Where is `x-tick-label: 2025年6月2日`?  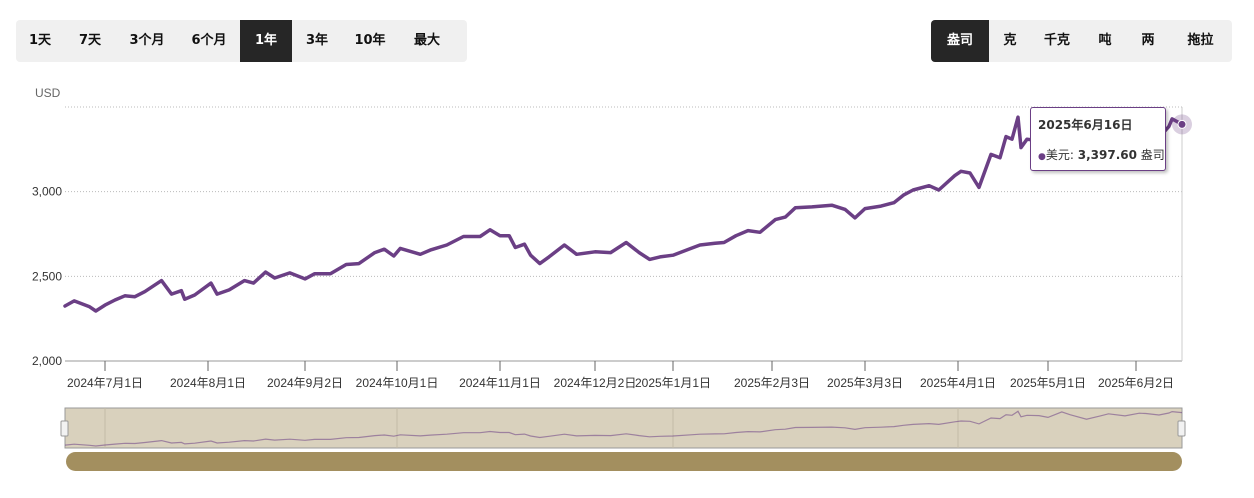 x-tick-label: 2025年6月2日 is located at coordinates (1136, 383).